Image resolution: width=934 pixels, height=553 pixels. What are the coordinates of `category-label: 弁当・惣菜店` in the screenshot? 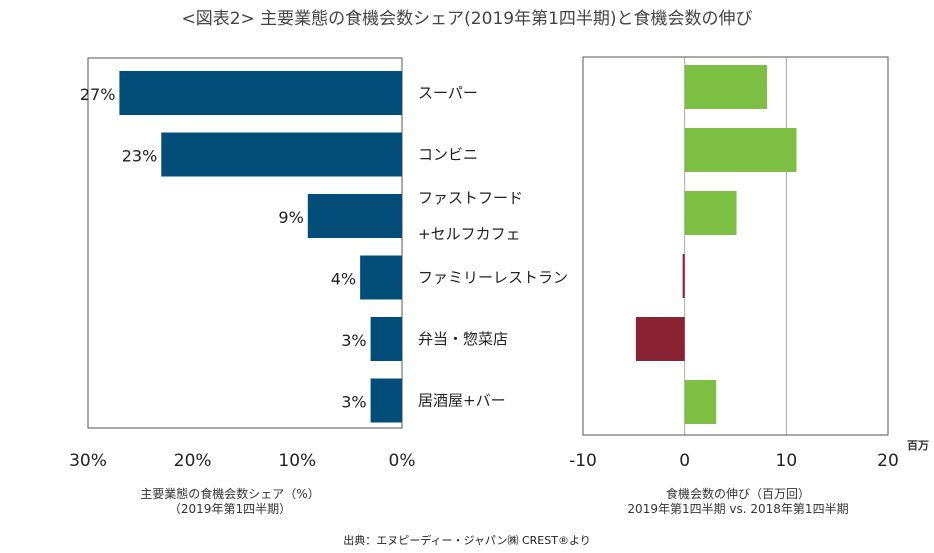 It's located at (463, 339).